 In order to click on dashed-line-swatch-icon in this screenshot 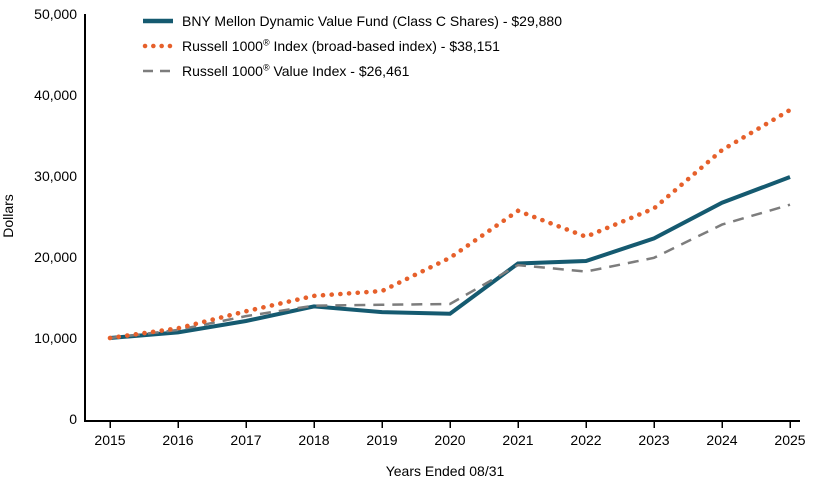, I will do `click(158, 71)`.